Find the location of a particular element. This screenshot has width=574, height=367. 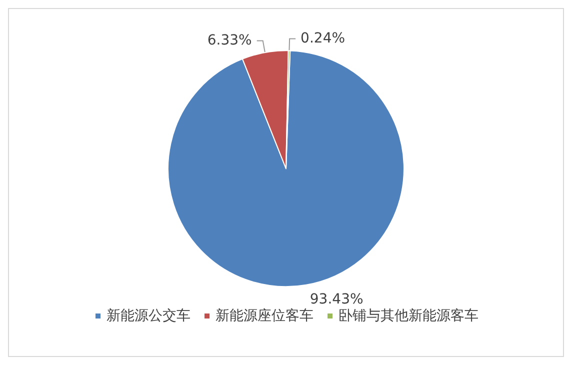

data-label: 93.43% is located at coordinates (337, 300).